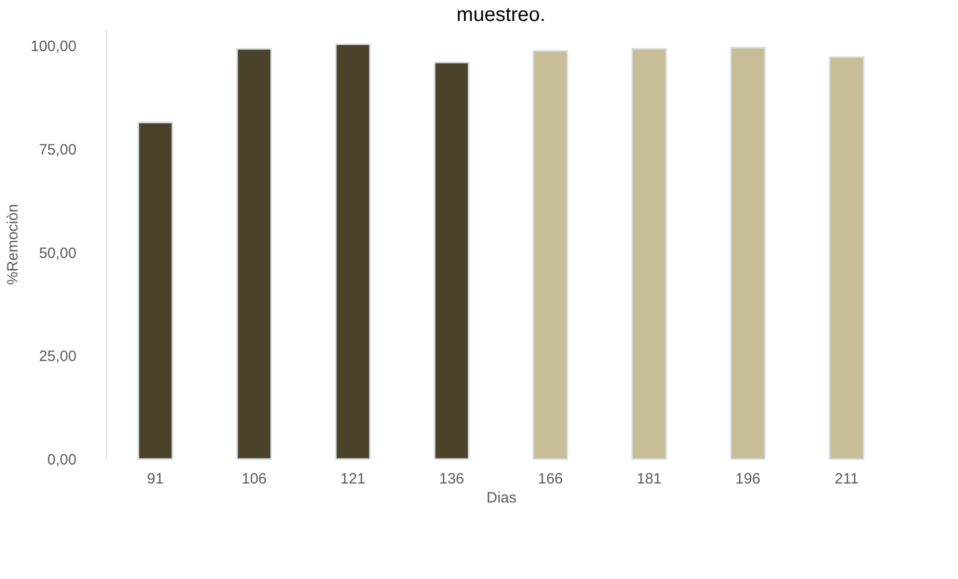 Image resolution: width=958 pixels, height=579 pixels. Describe the element at coordinates (501, 498) in the screenshot. I see `x-axis-title: Dias` at that location.